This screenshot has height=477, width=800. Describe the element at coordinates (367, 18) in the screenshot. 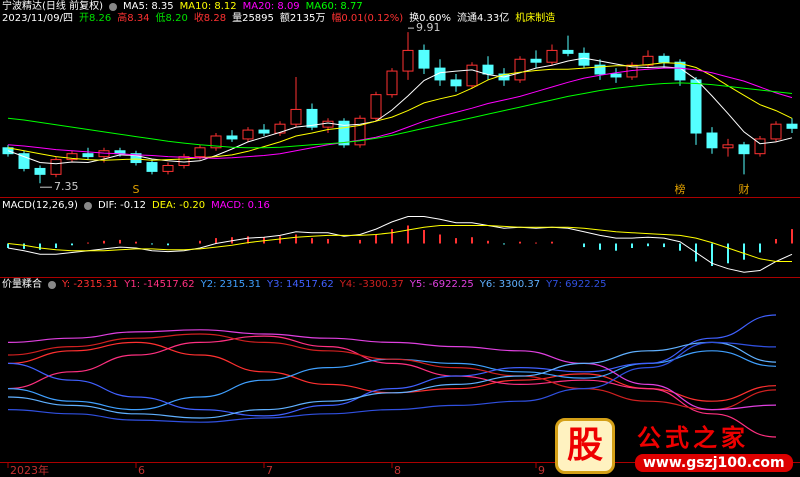

I see `quote-field: 幅0.01(0.12%)` at that location.